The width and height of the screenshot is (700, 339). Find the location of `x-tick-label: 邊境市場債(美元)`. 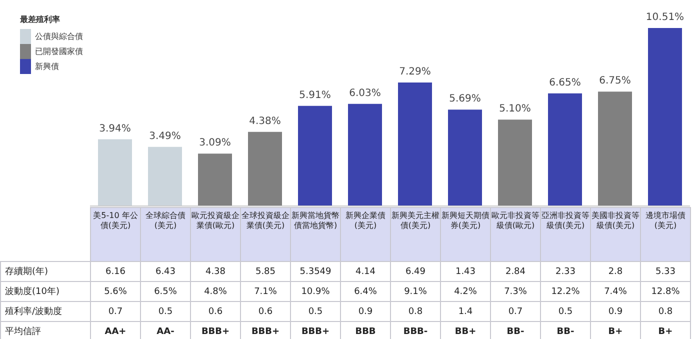

x-tick-label: 邊境市場債(美元) is located at coordinates (665, 235).